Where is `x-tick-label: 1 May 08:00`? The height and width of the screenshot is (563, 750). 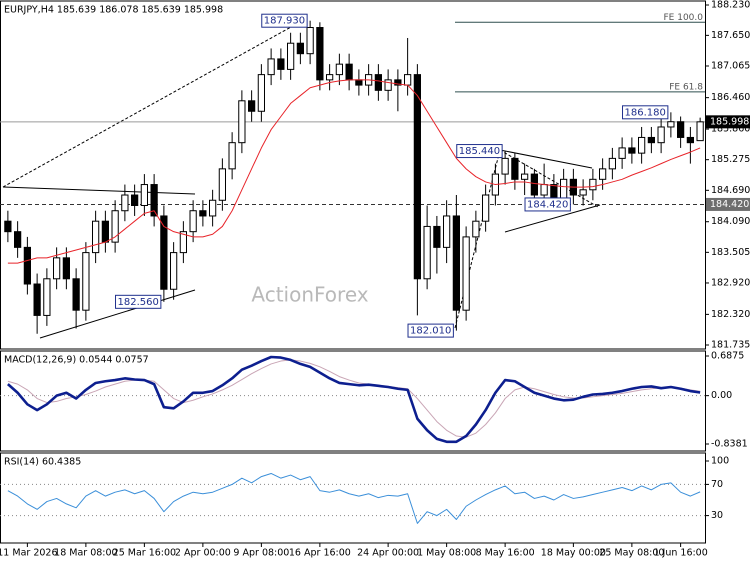 x-tick-label: 1 May 08:00 is located at coordinates (446, 553).